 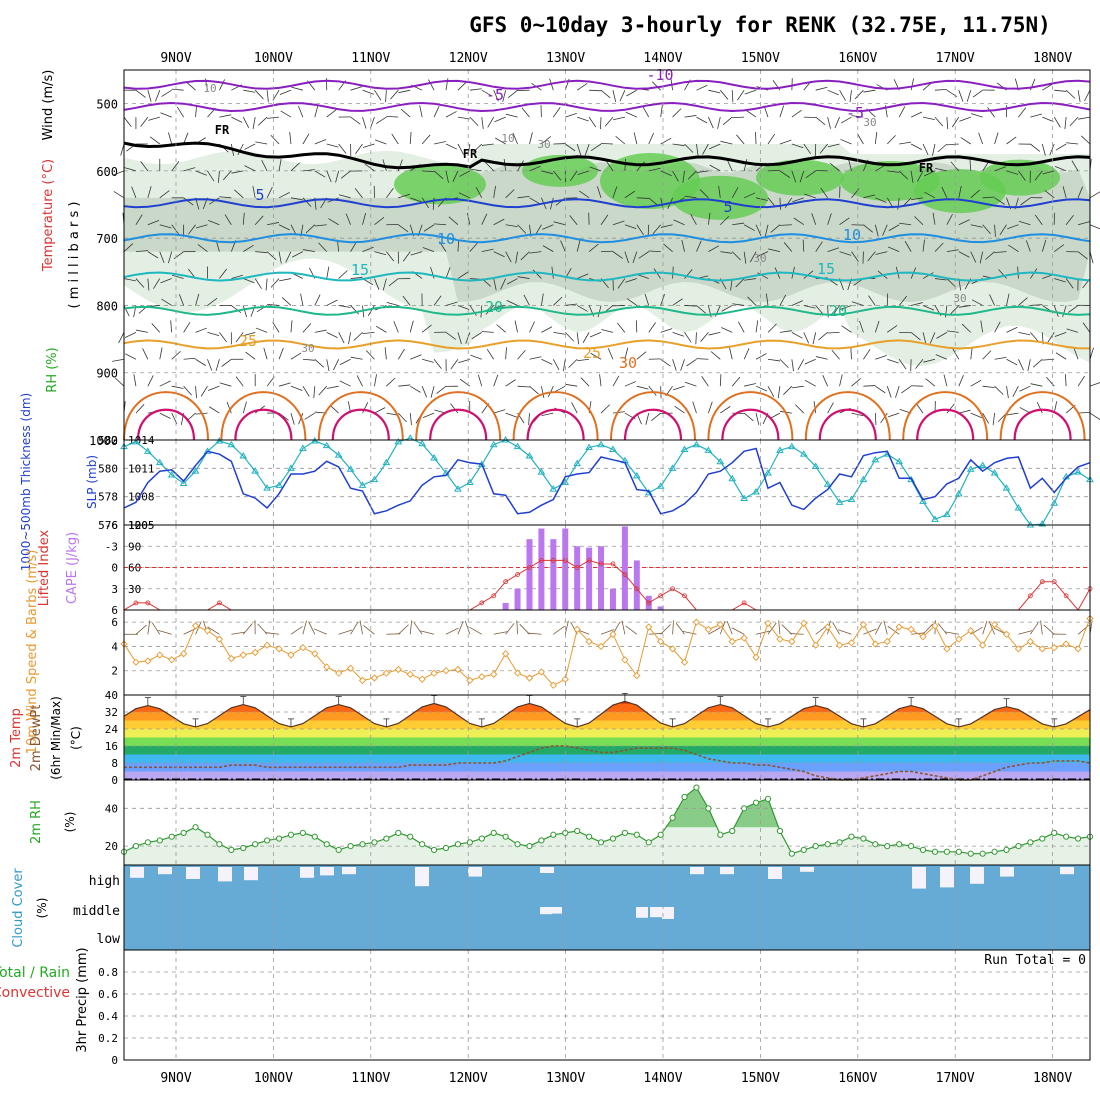 What do you see at coordinates (48, 215) in the screenshot?
I see `temperature-axis-label: Temperature (°C)` at bounding box center [48, 215].